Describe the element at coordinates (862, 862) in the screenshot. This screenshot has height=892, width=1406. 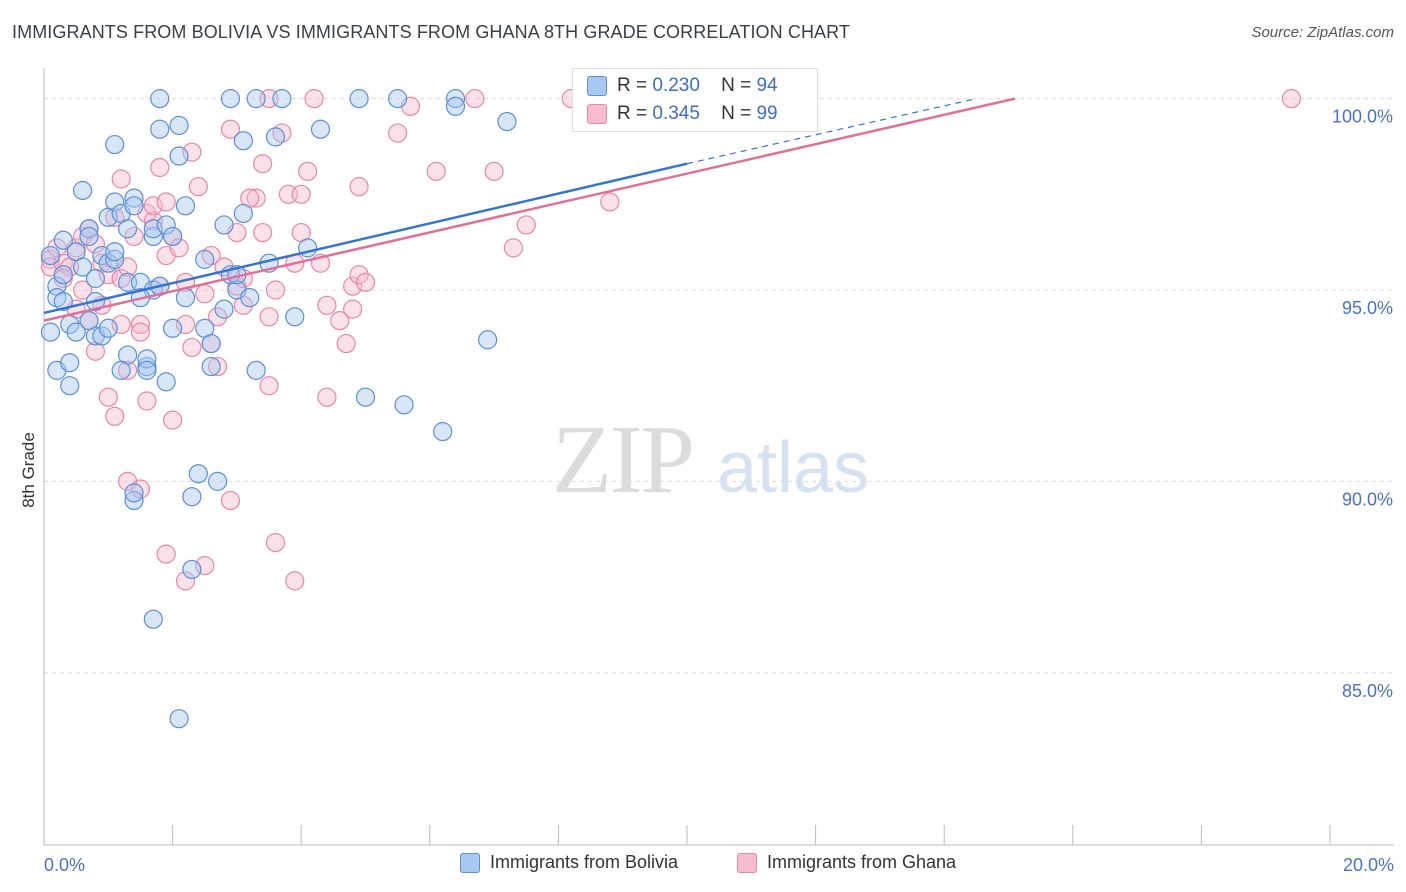
I see `legend-label-ghana: Immigrants from Ghana` at that location.